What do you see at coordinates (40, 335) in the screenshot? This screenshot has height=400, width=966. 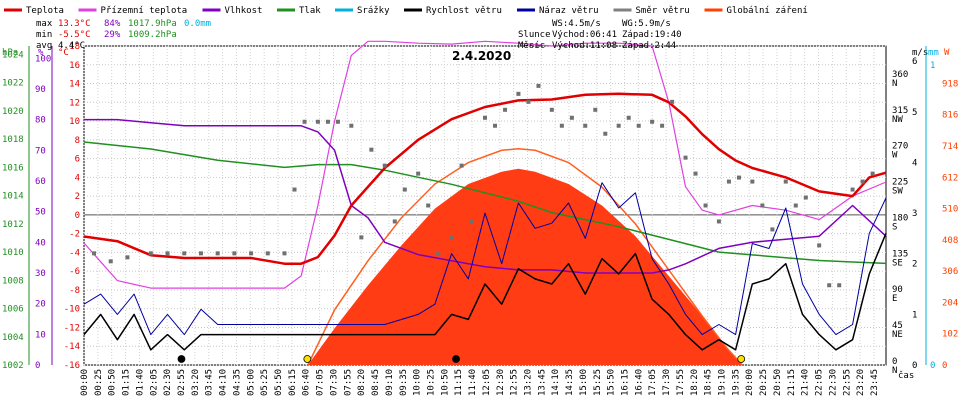 I see `percent-tick-label: 10` at bounding box center [40, 335].